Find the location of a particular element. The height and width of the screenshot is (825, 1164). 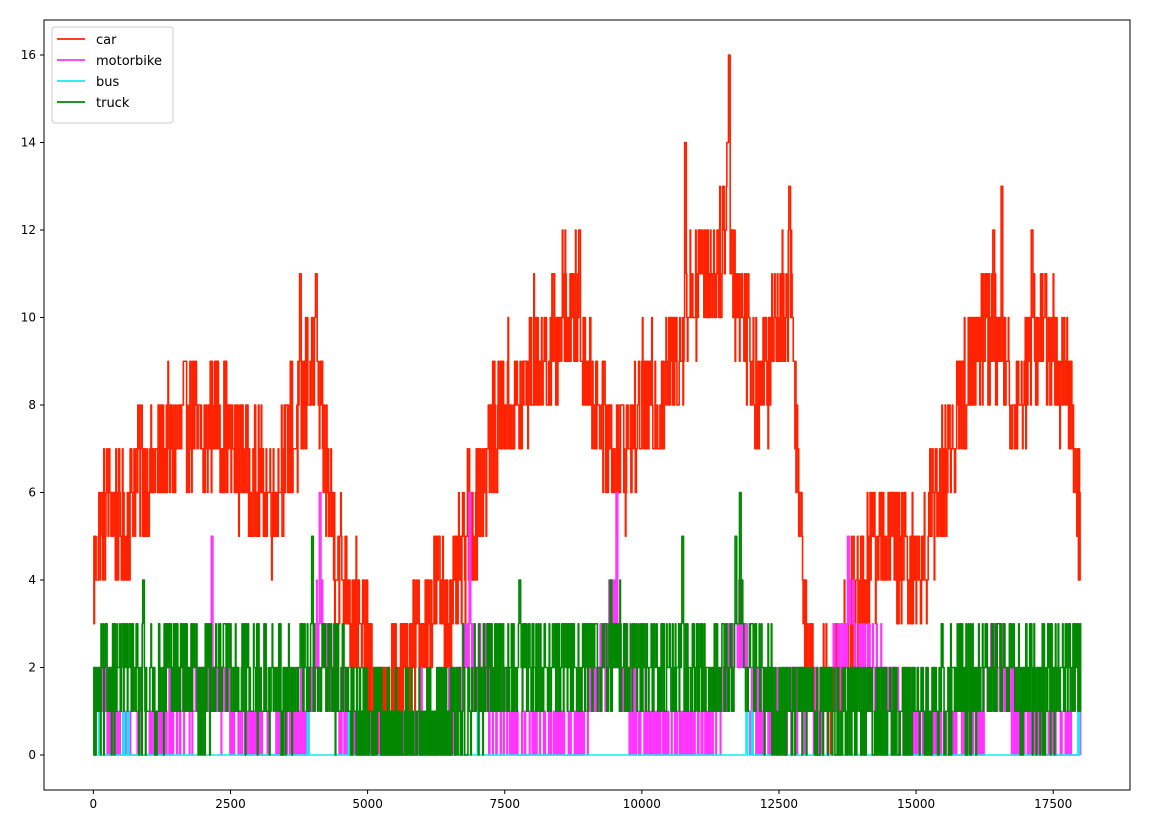

y-tick-label: 14 is located at coordinates (28, 143).